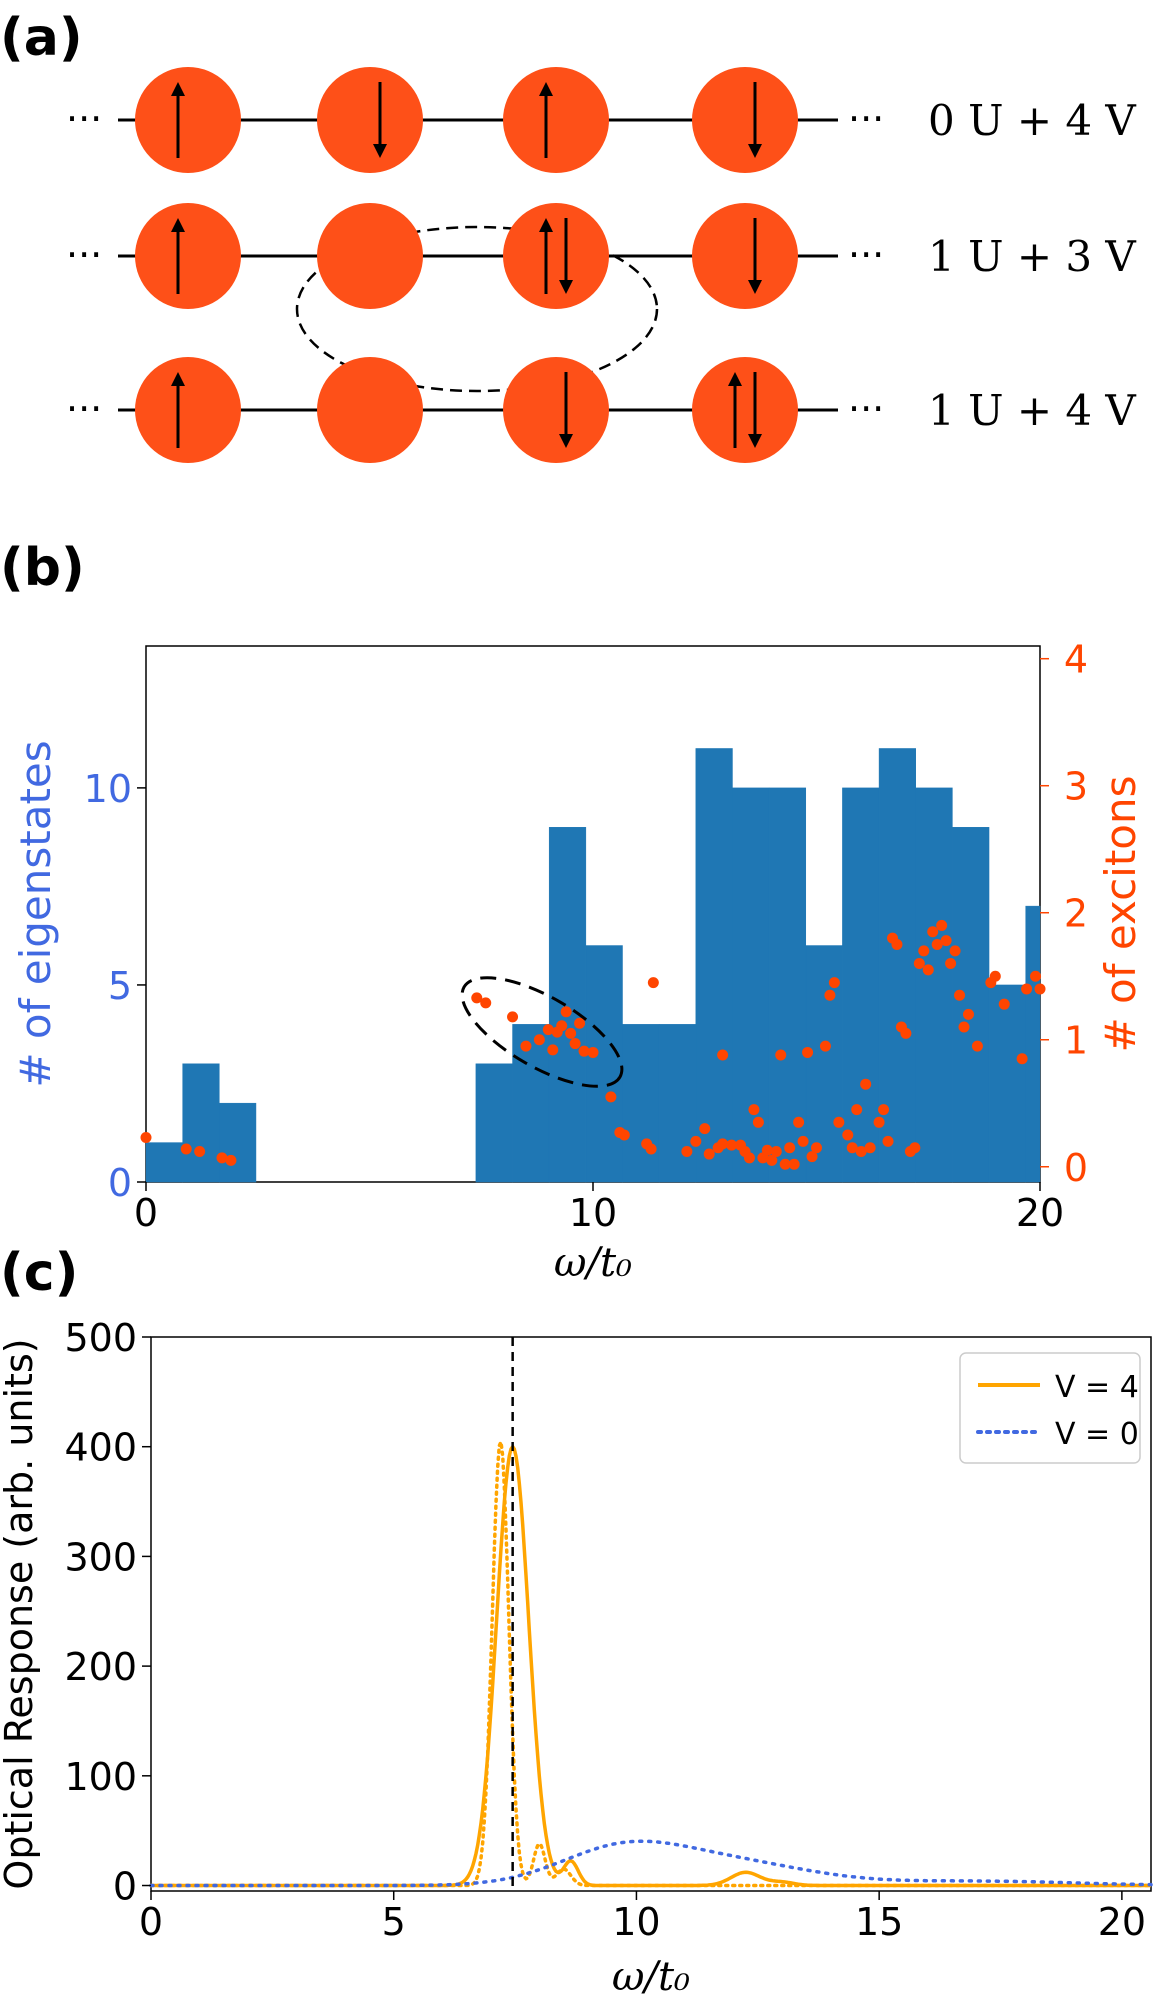 This screenshot has height=2003, width=1163. What do you see at coordinates (100, 1338) in the screenshot?
I see `y-tick-label: 500` at bounding box center [100, 1338].